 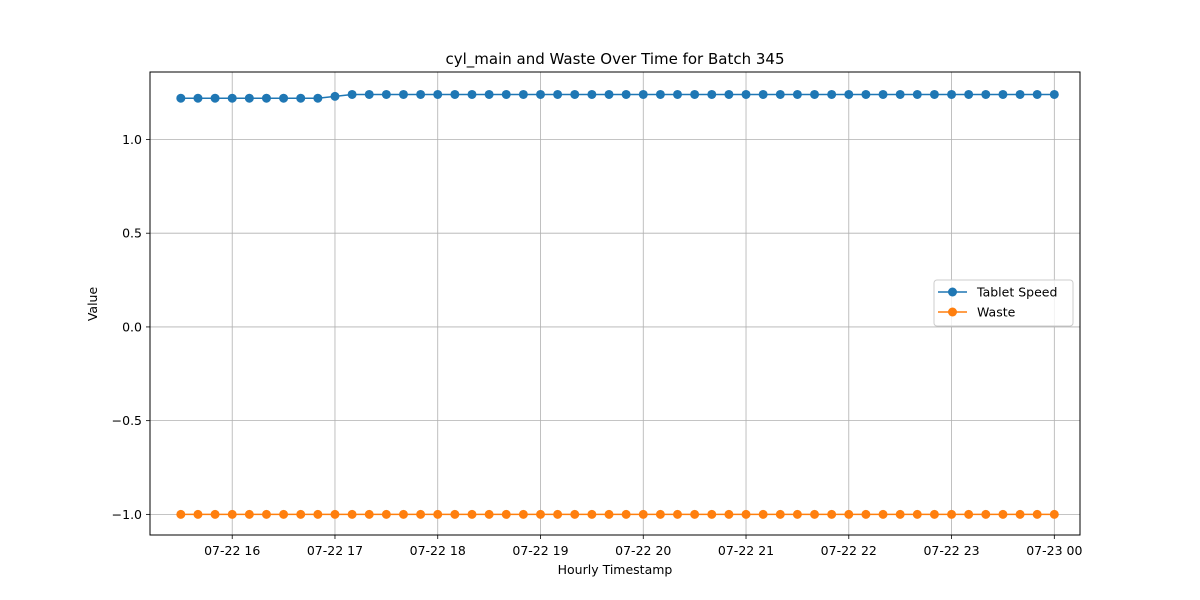 I want to click on legend-box, so click(x=1003, y=303).